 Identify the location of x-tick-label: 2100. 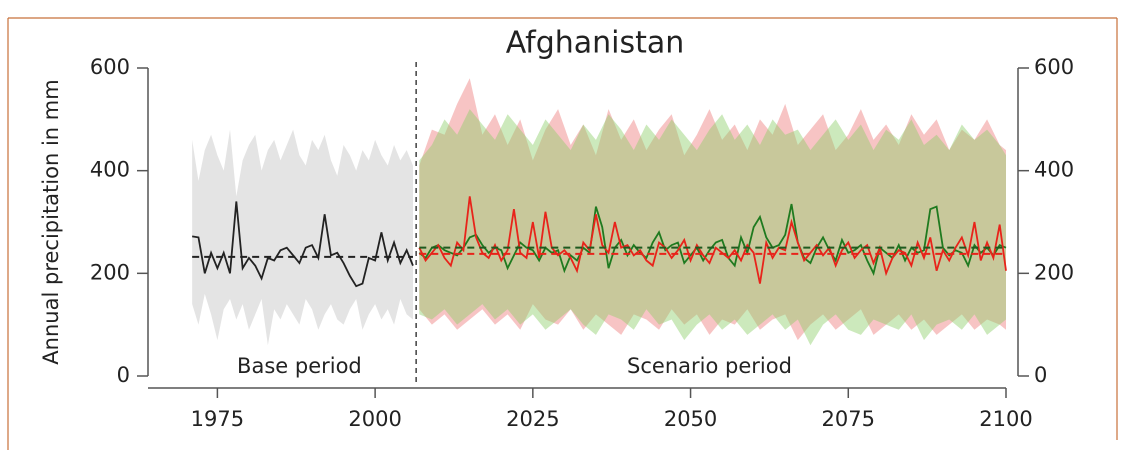
(1005, 419).